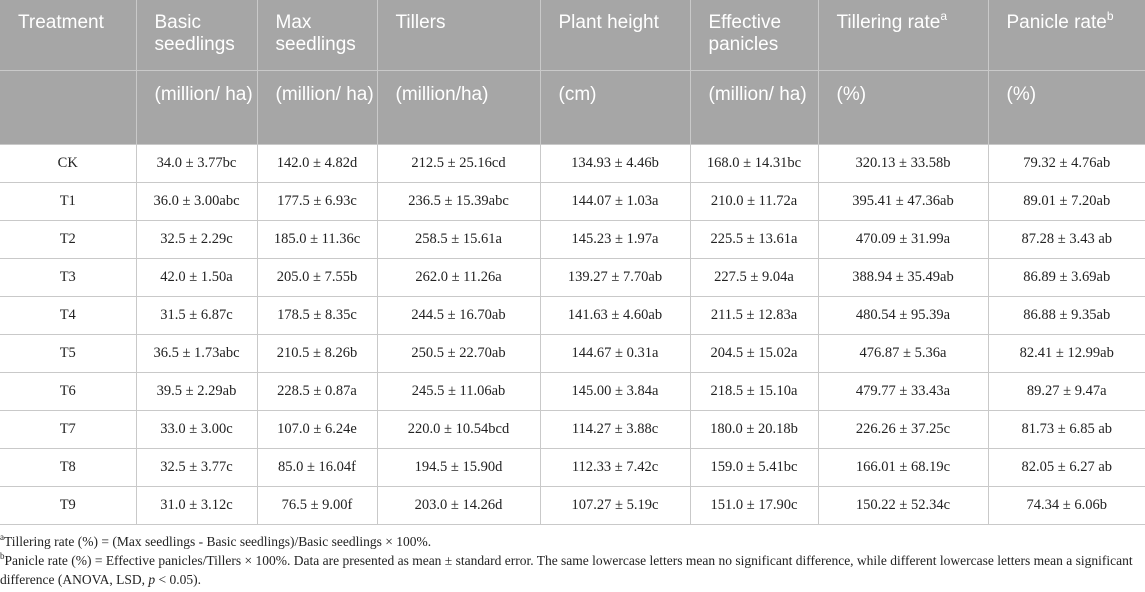 The image size is (1145, 592). Describe the element at coordinates (68, 277) in the screenshot. I see `treatment-cell: T3` at that location.